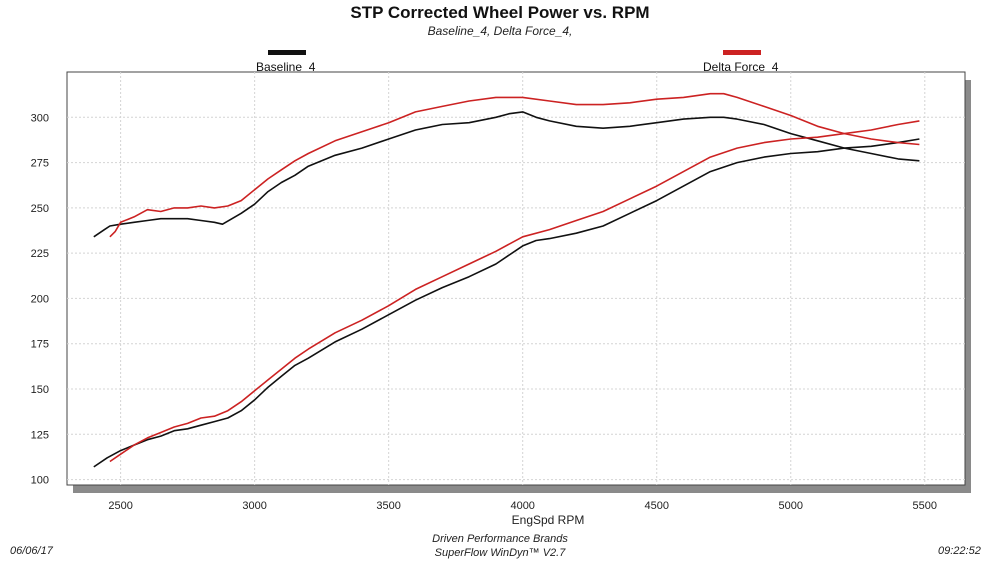  Describe the element at coordinates (40, 390) in the screenshot. I see `y-tick-label: 150` at that location.